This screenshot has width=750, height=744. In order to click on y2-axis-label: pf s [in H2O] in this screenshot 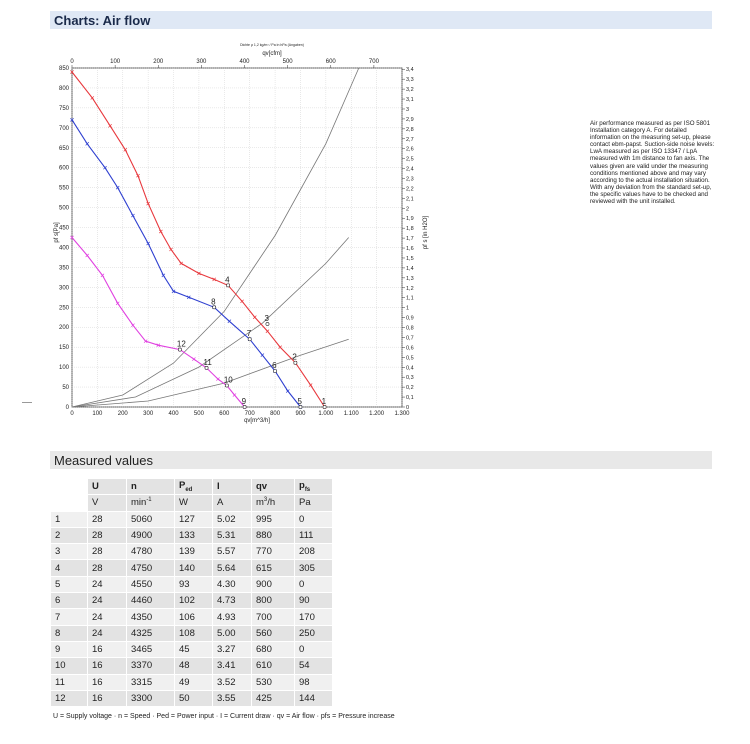, I will do `click(426, 233)`.